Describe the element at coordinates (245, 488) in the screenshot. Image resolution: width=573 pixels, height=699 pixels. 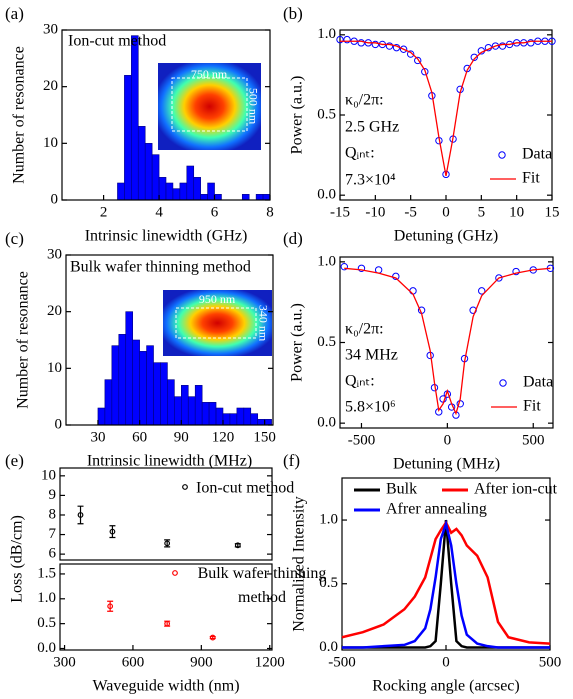
I see `legend-label: Ion-cut method` at that location.